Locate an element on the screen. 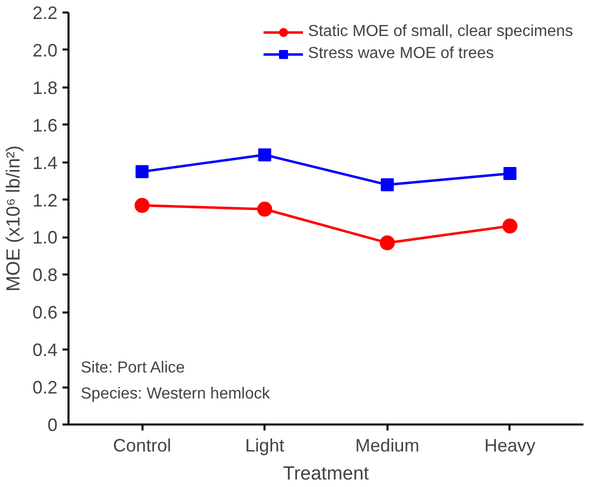 The width and height of the screenshot is (593, 487). x-tick-label: Heavy is located at coordinates (510, 446).